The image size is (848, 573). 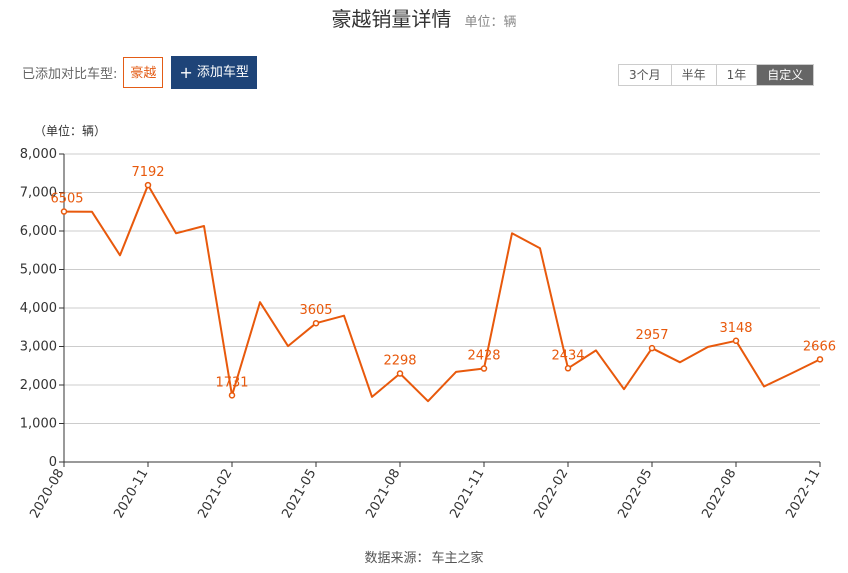 I want to click on source-label: 数据来源：, so click(x=397, y=558).